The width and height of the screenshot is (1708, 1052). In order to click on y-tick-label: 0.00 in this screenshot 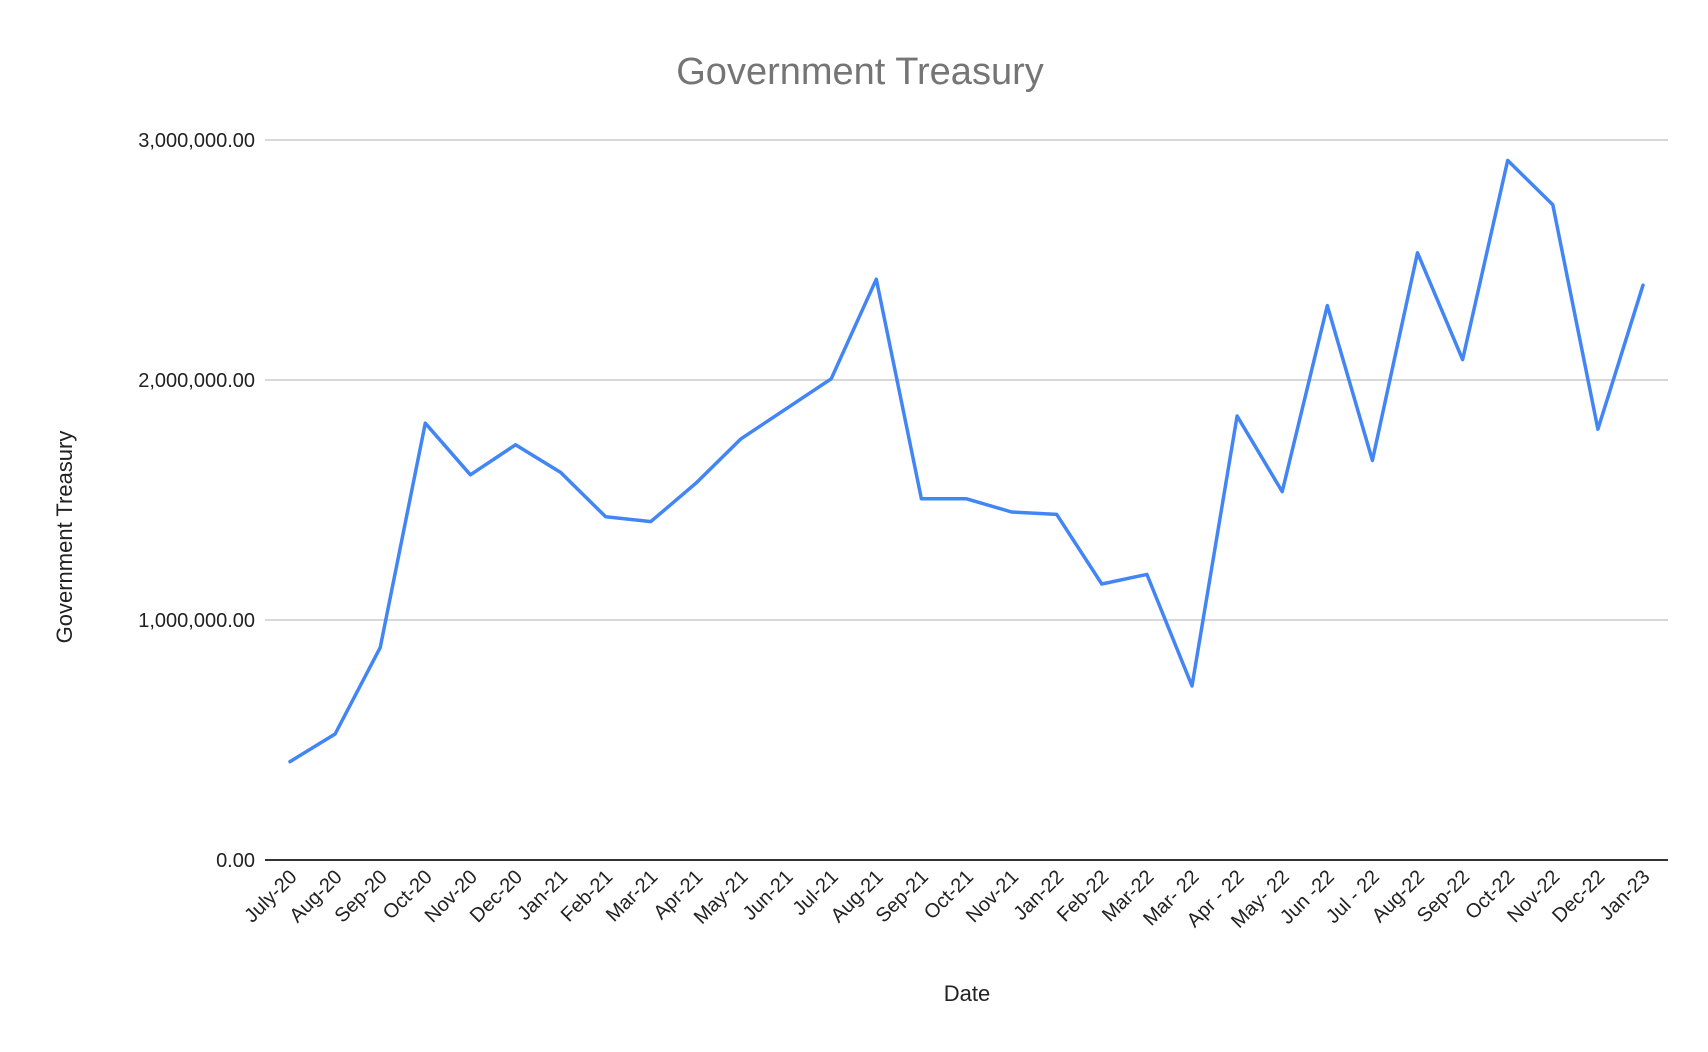, I will do `click(235, 861)`.